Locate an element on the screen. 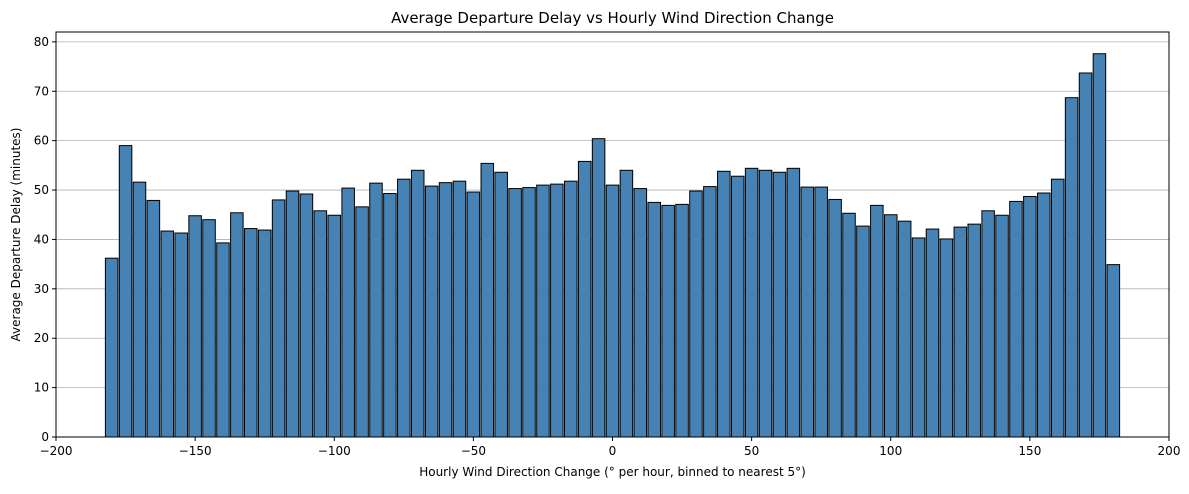 The width and height of the screenshot is (1189, 494). x-tick-label: −150 is located at coordinates (195, 451).